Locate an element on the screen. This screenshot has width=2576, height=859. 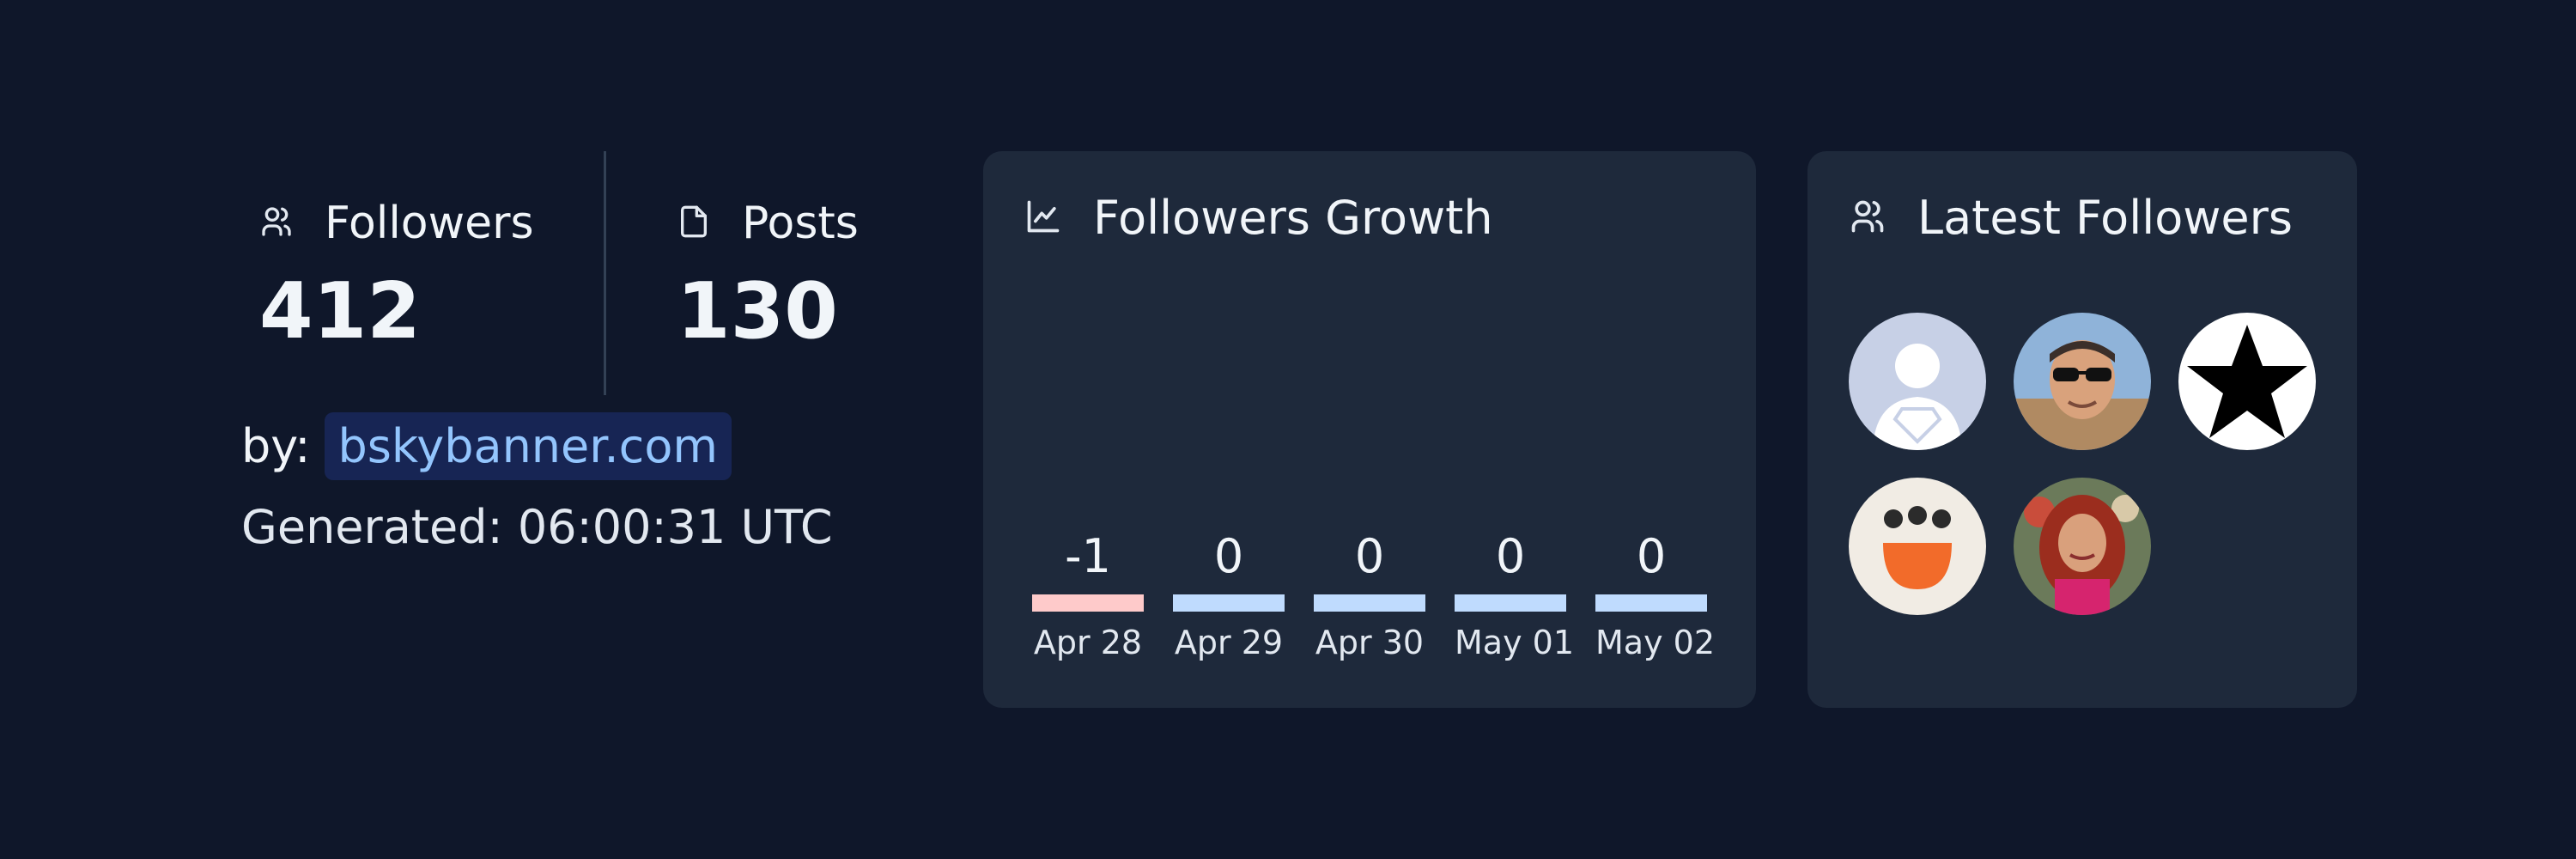
followers-growth-title-text: Followers Growth is located at coordinates (1293, 218).